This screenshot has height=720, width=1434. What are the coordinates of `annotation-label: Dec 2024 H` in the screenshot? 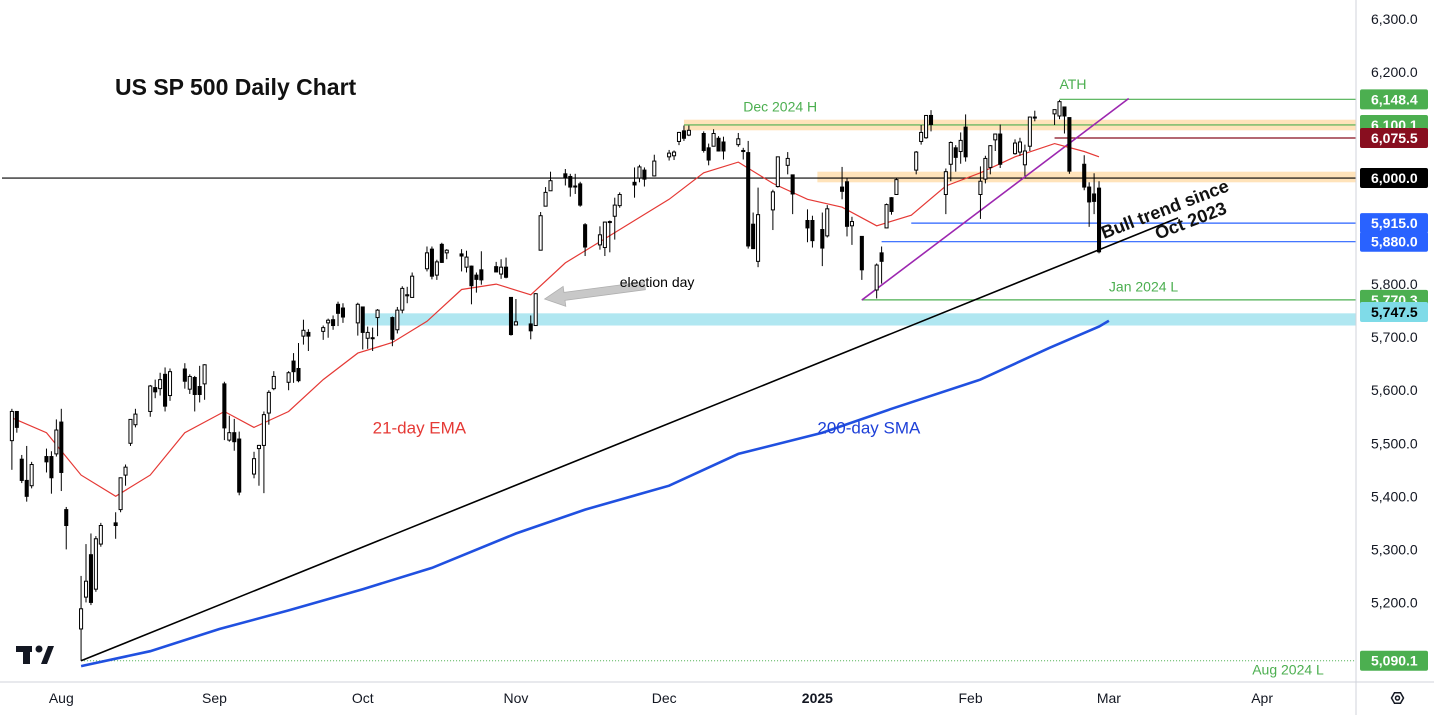 It's located at (780, 107).